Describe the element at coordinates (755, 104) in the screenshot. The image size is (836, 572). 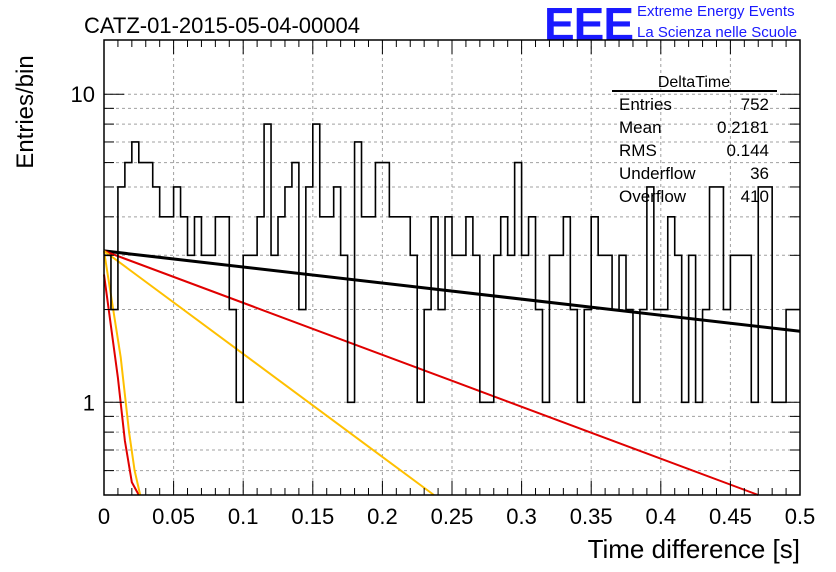
I see `stats-value-entries: 752` at that location.